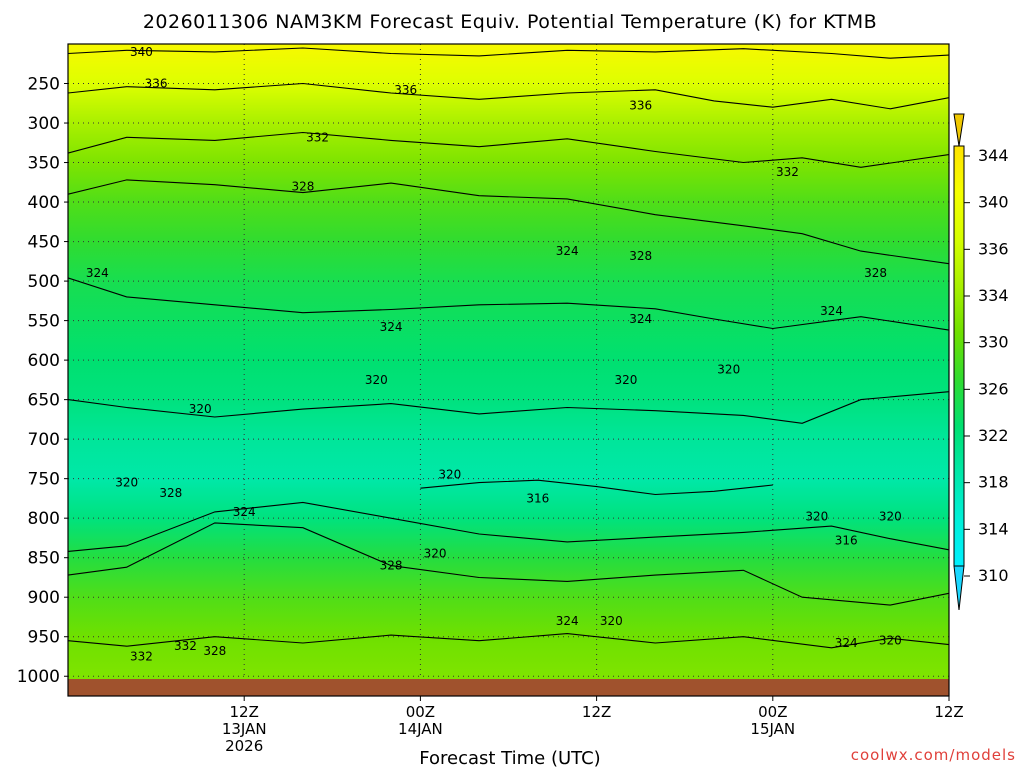  What do you see at coordinates (44, 638) in the screenshot?
I see `y-tick-label: 950` at bounding box center [44, 638].